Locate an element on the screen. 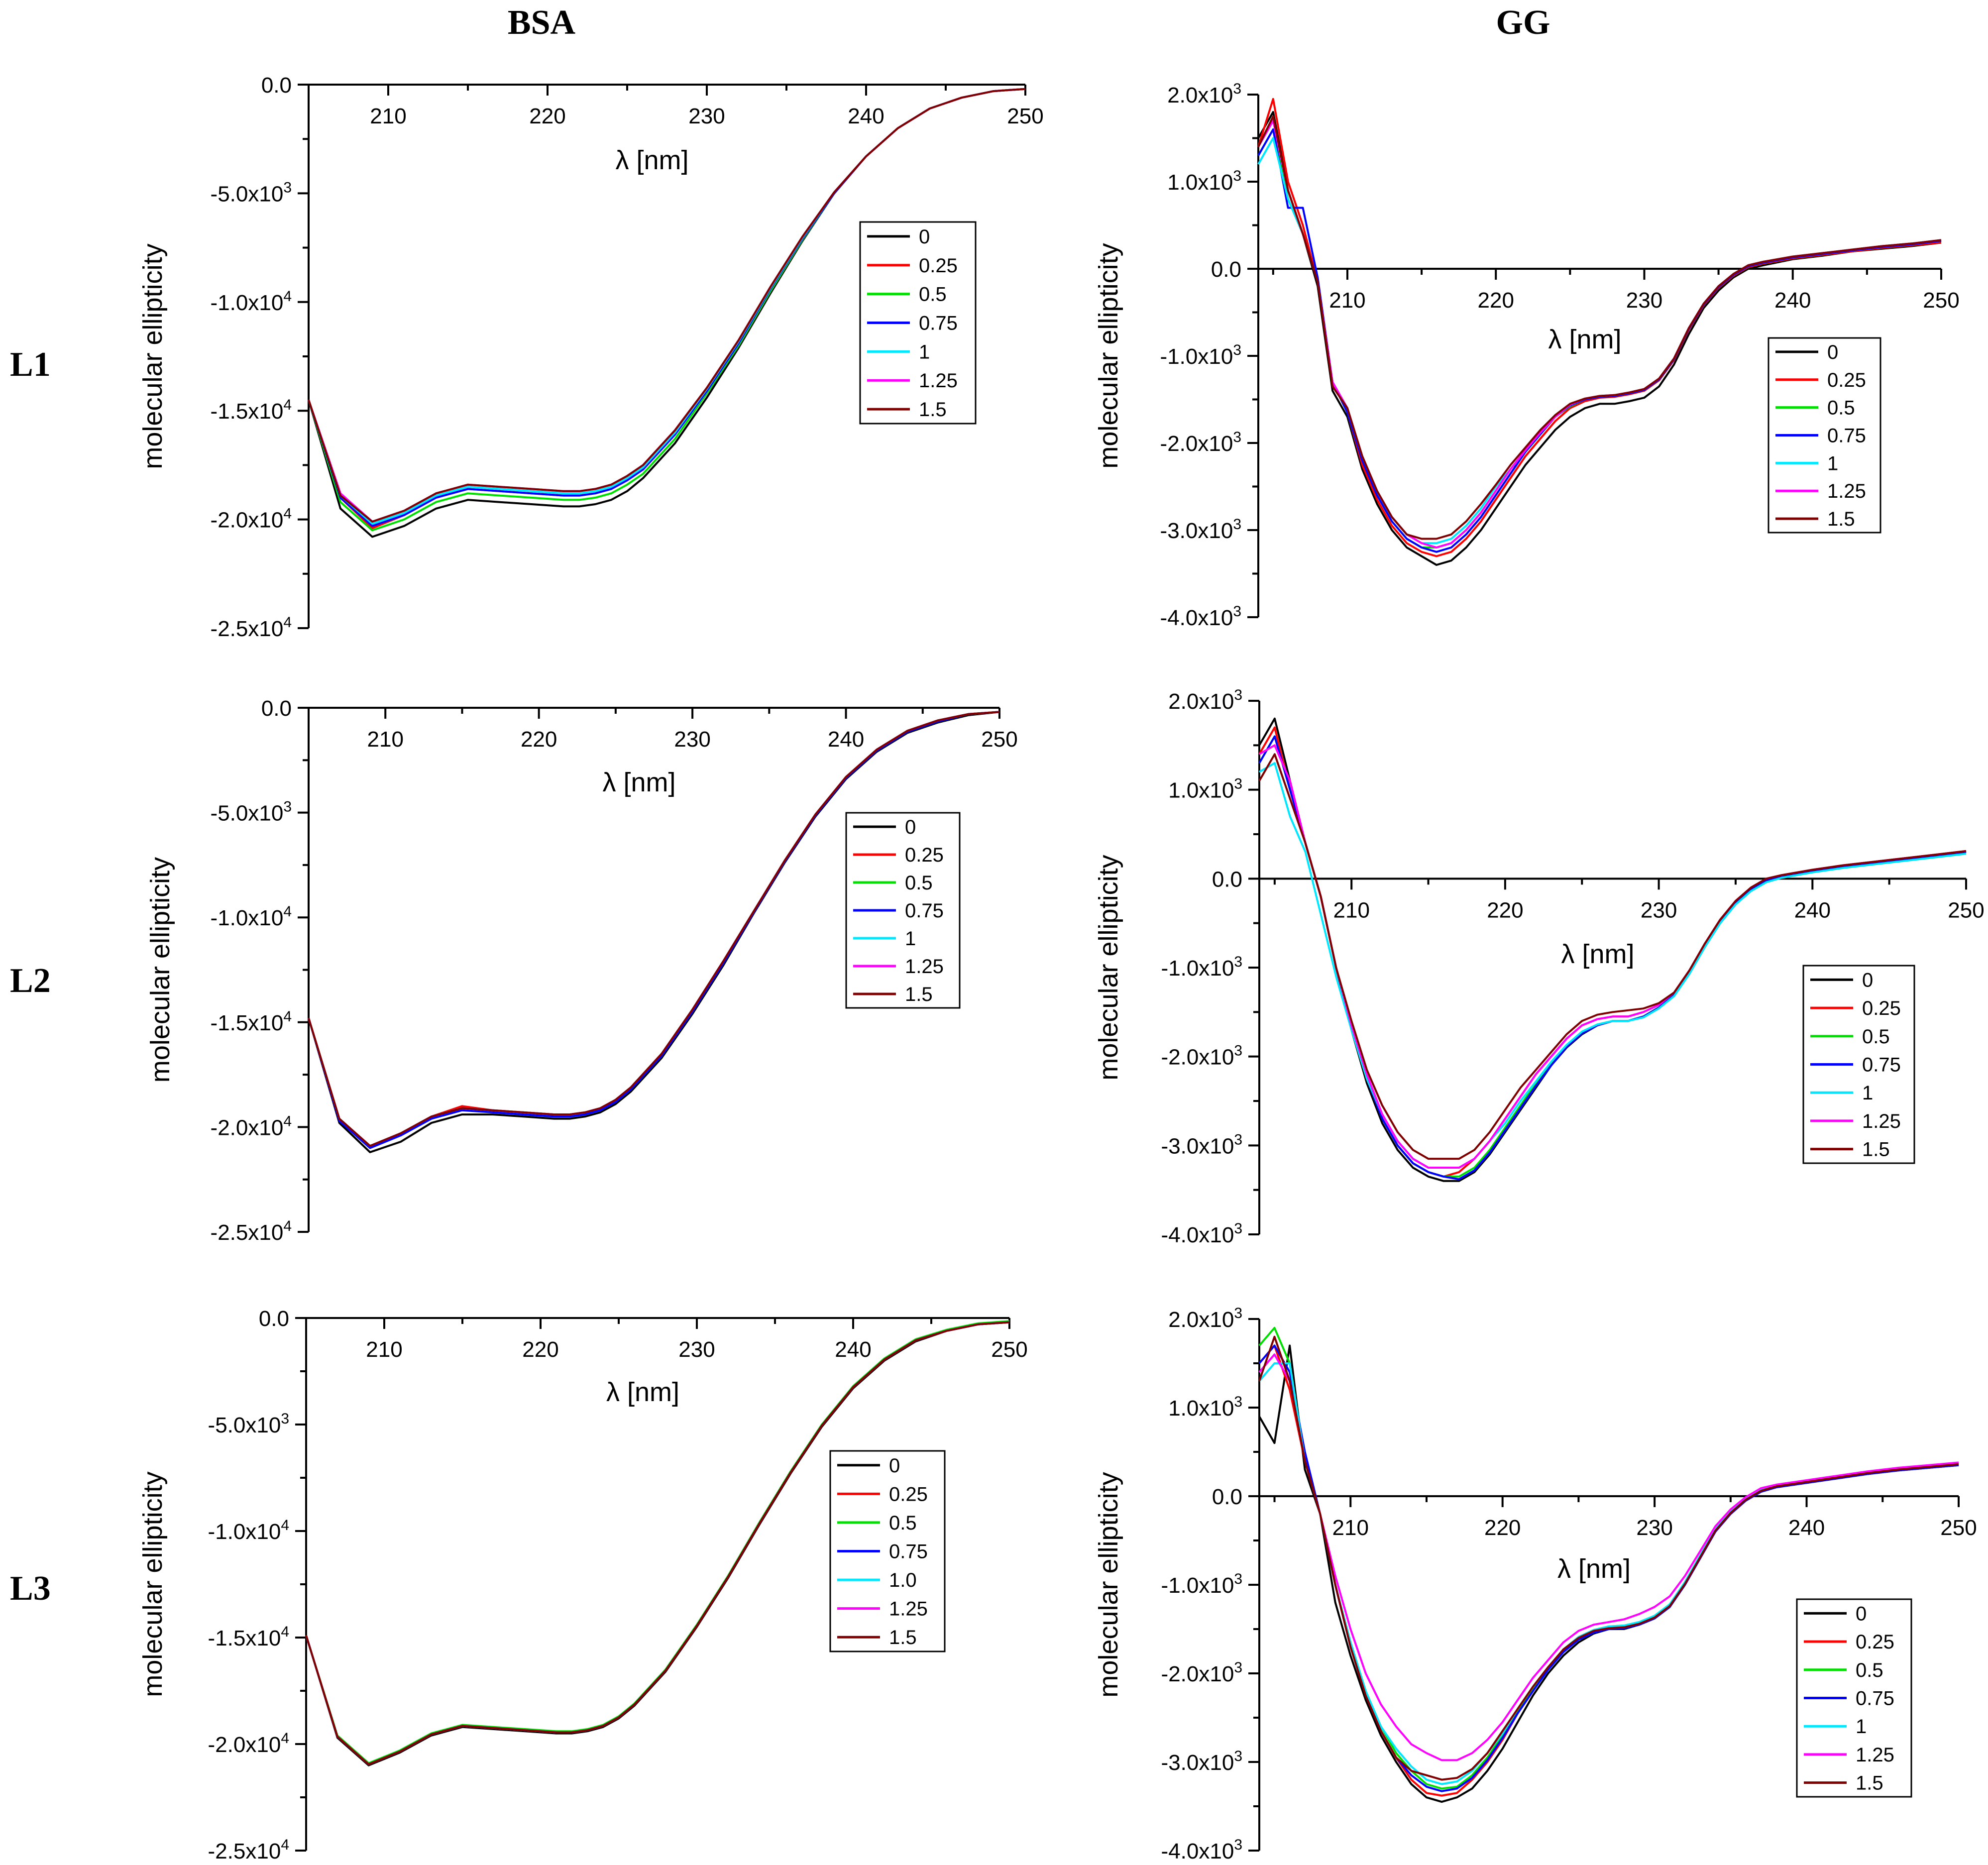 The image size is (1988, 1865). y-tick-label: -4.0x10³ is located at coordinates (1201, 1233).